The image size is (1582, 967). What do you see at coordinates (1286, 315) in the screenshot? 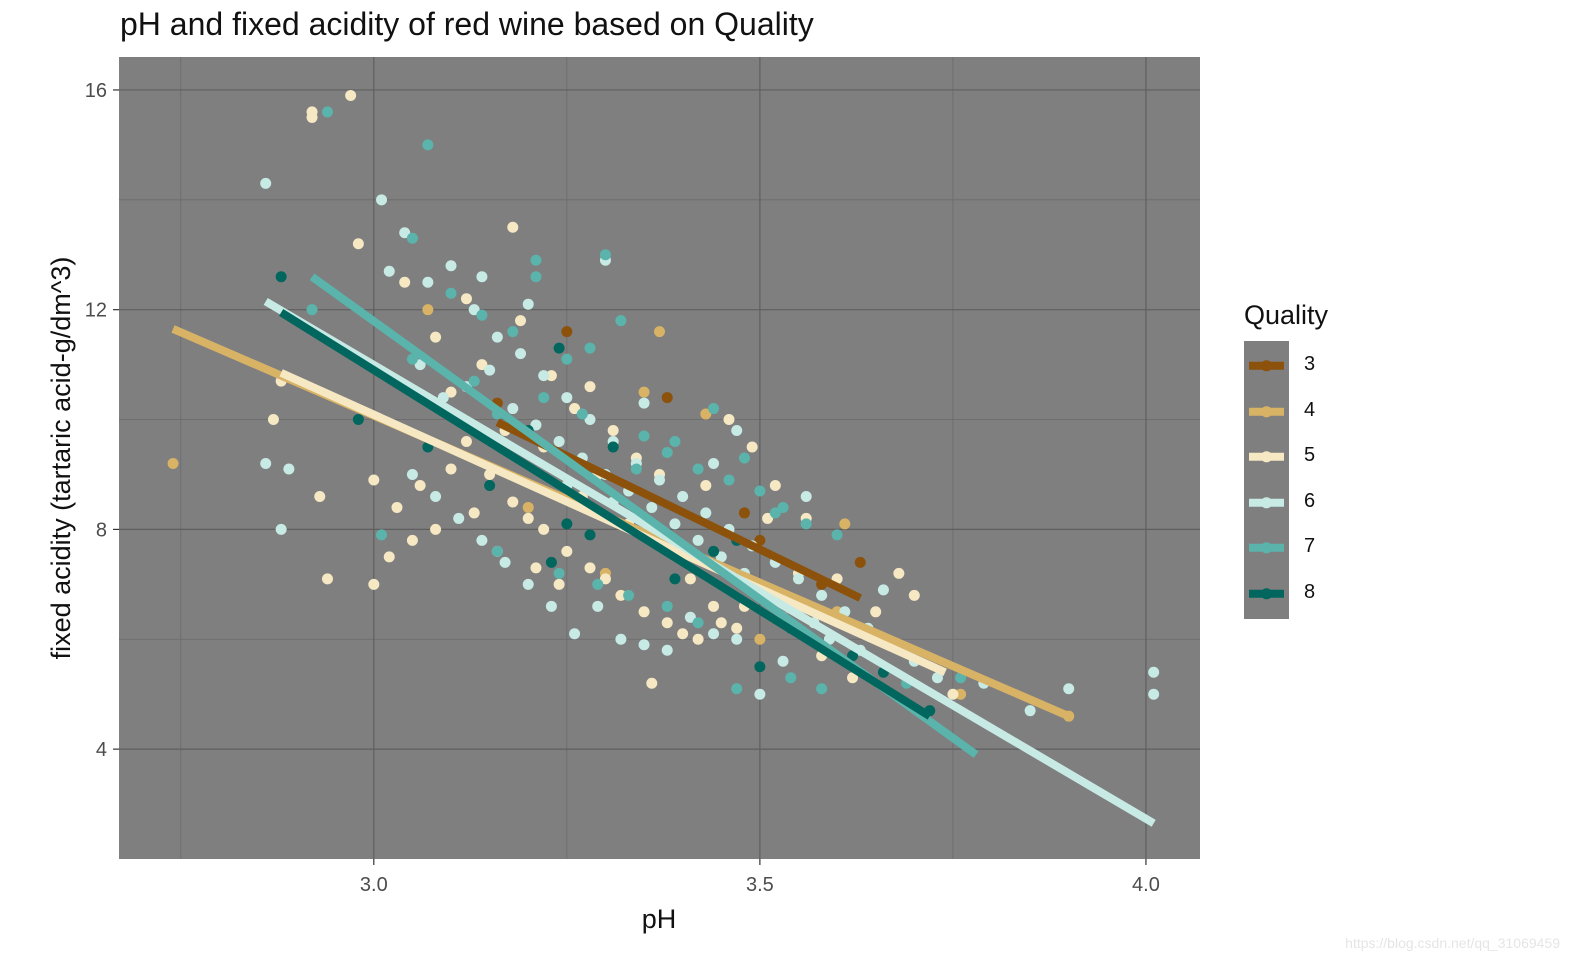
I see `legend-title: Quality` at bounding box center [1286, 315].